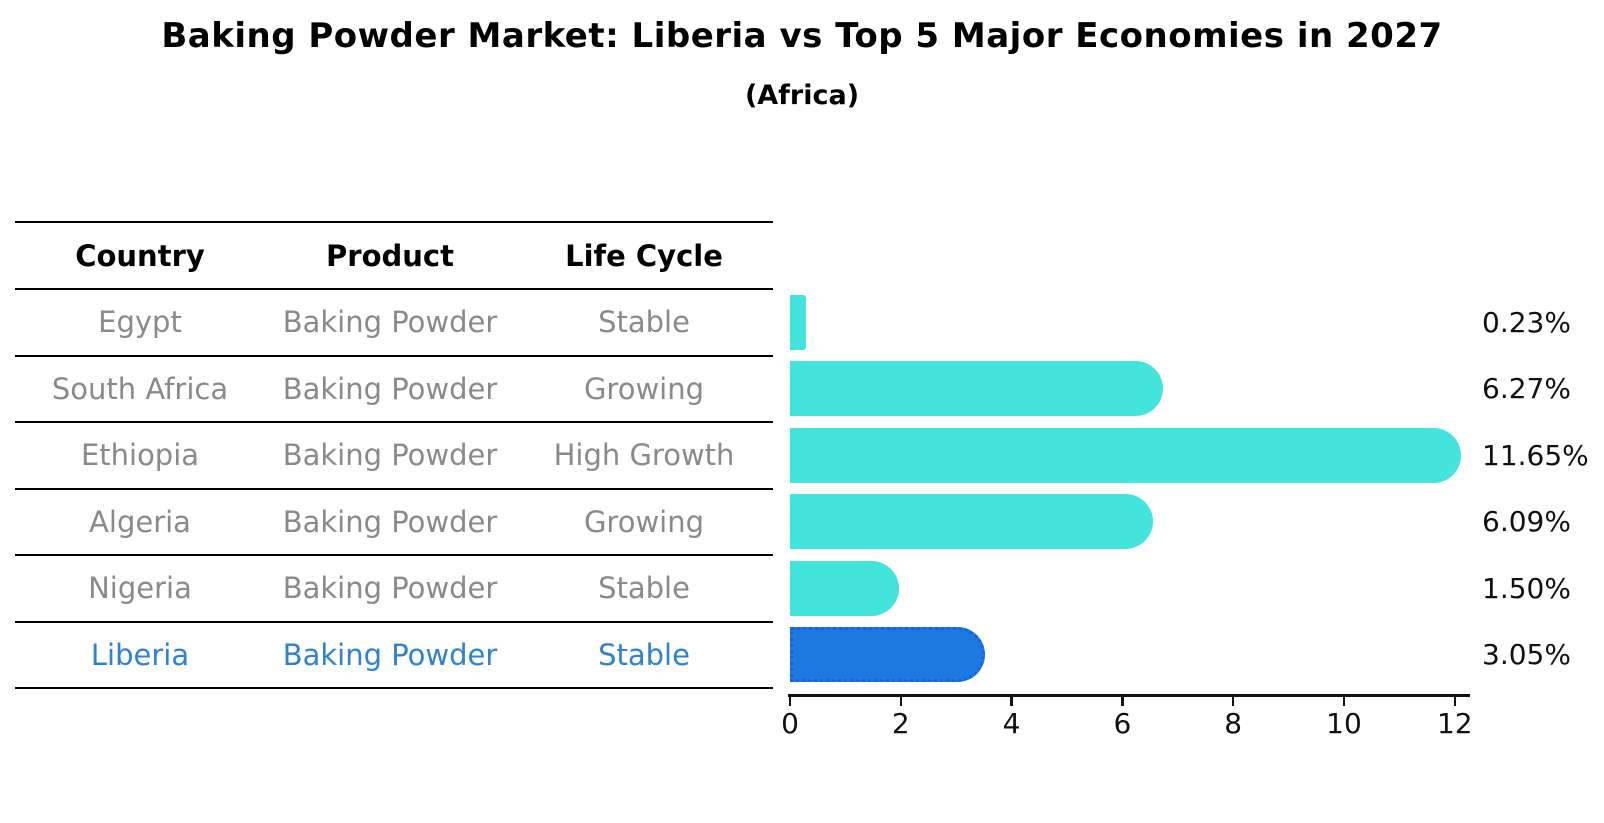 The height and width of the screenshot is (823, 1604). Describe the element at coordinates (887, 655) in the screenshot. I see `bar-liberia` at that location.